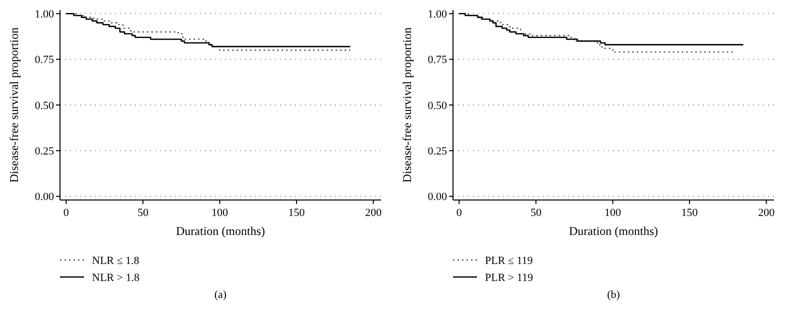 The height and width of the screenshot is (328, 786). I want to click on text: (a), so click(220, 295).